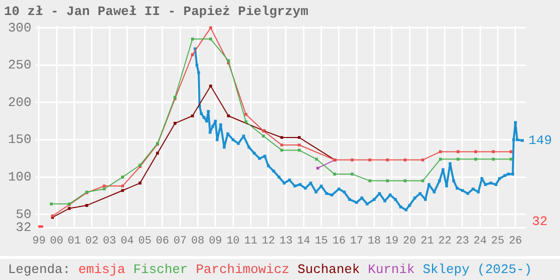 This screenshot has height=280, width=560. Describe the element at coordinates (481, 241) in the screenshot. I see `x-tick-label: 24` at that location.